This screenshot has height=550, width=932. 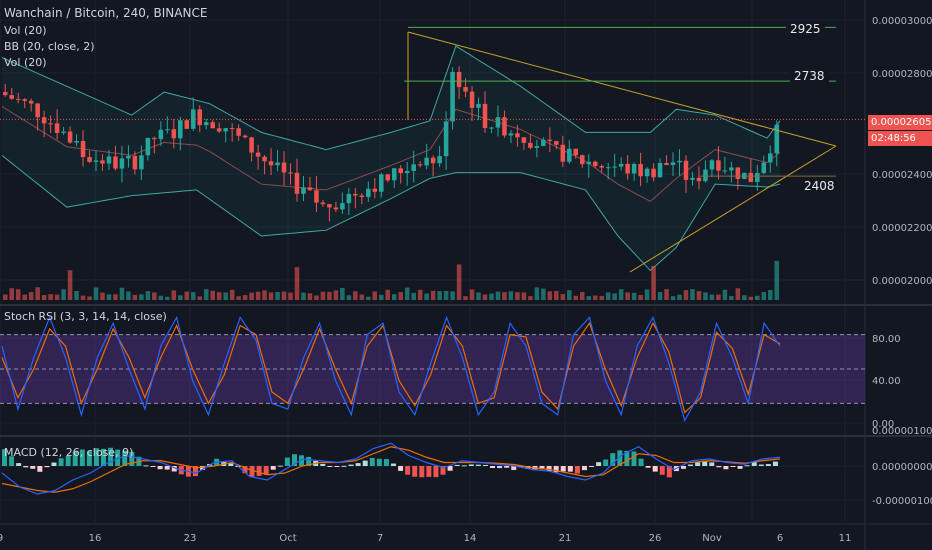 What do you see at coordinates (106, 13) in the screenshot?
I see `symbol-title: Wanchain / Bitcoin, 240, BINANCE` at bounding box center [106, 13].